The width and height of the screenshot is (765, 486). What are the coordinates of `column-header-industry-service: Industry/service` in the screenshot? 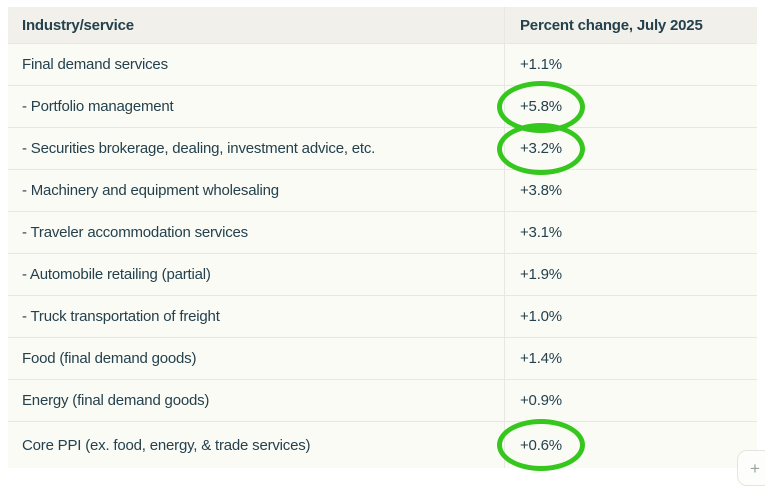 It's located at (256, 25).